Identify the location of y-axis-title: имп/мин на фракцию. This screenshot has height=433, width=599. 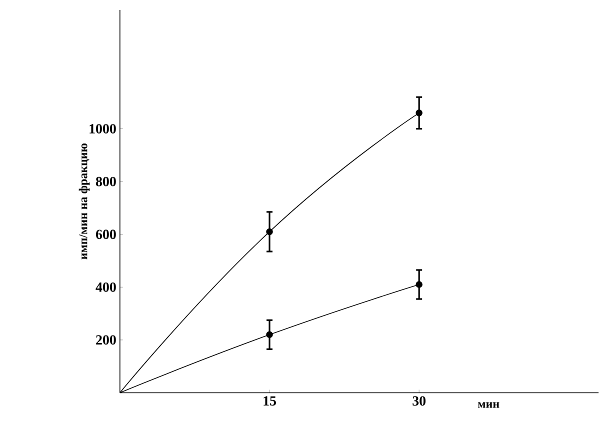
(84, 202).